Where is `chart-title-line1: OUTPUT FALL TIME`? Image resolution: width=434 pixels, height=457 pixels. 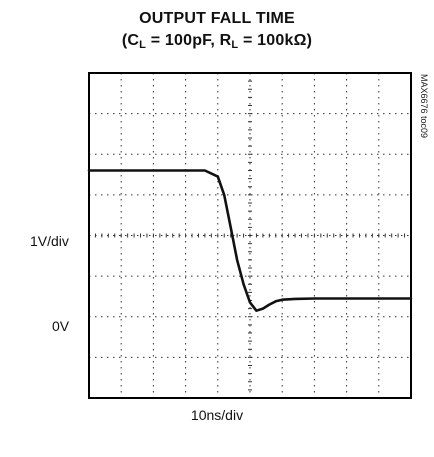
chart-title-line1: OUTPUT FALL TIME is located at coordinates (217, 18).